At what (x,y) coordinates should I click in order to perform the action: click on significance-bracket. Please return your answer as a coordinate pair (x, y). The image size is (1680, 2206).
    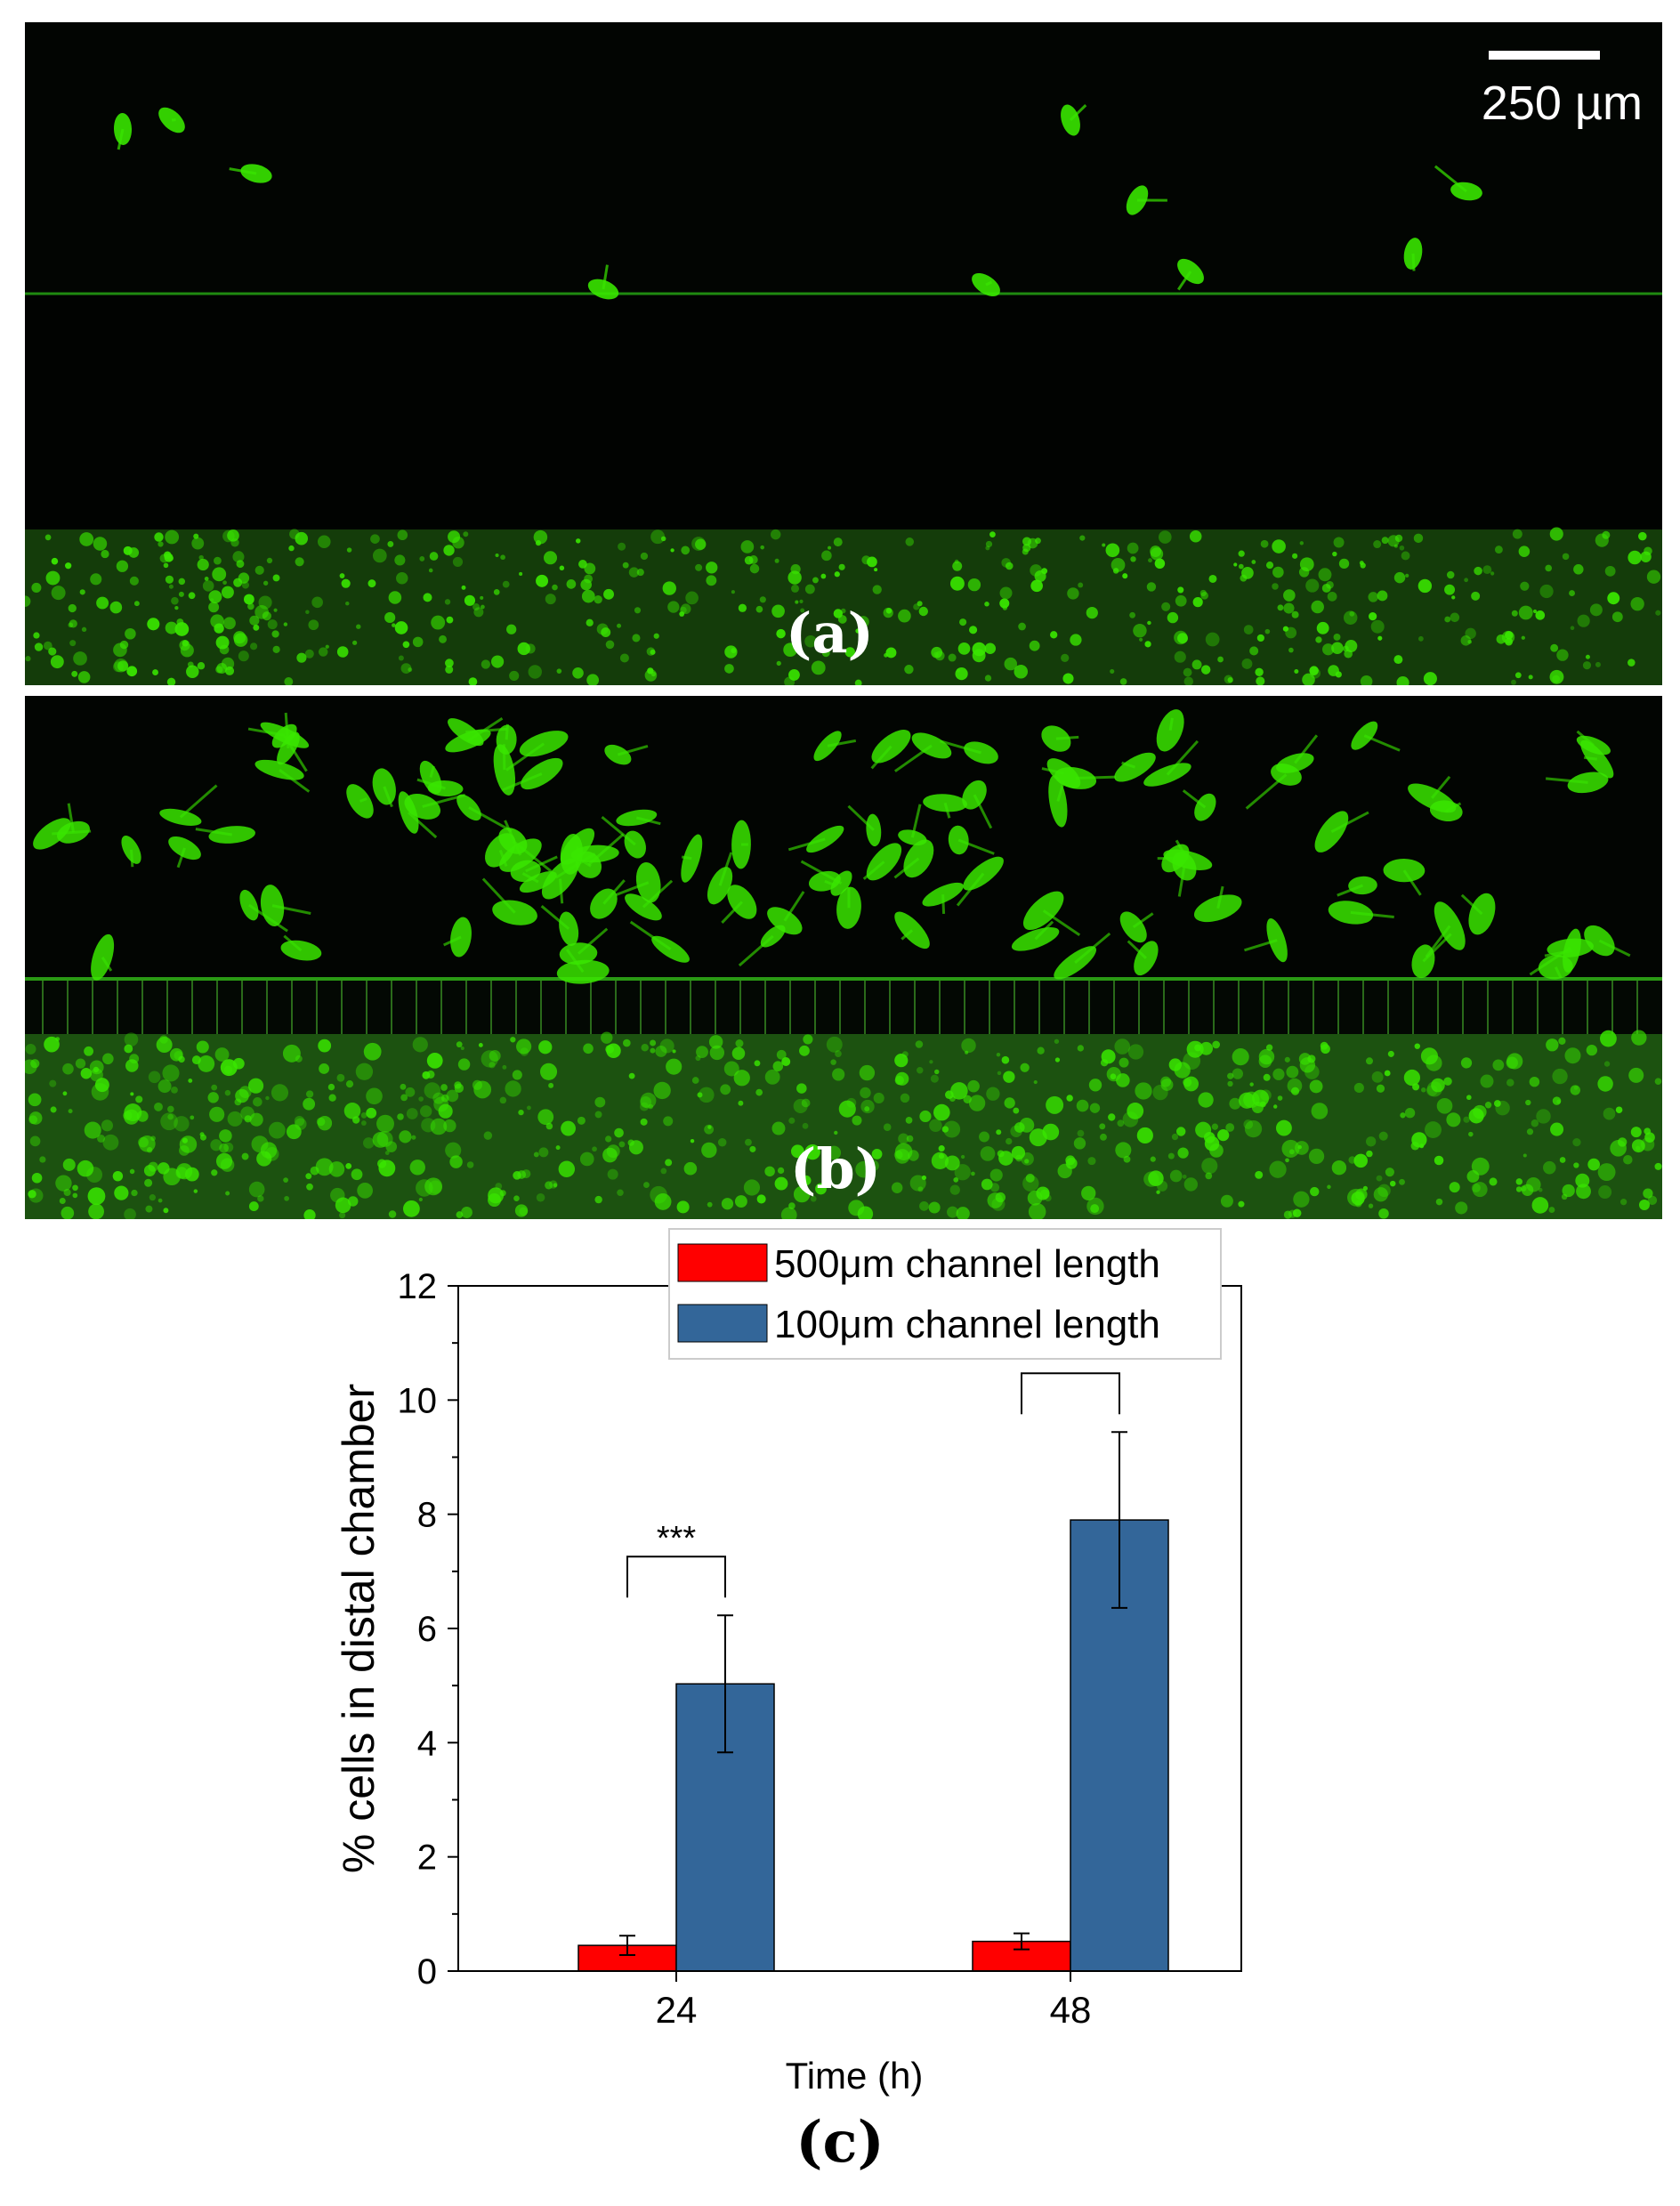
    Looking at the image, I should click on (676, 1577).